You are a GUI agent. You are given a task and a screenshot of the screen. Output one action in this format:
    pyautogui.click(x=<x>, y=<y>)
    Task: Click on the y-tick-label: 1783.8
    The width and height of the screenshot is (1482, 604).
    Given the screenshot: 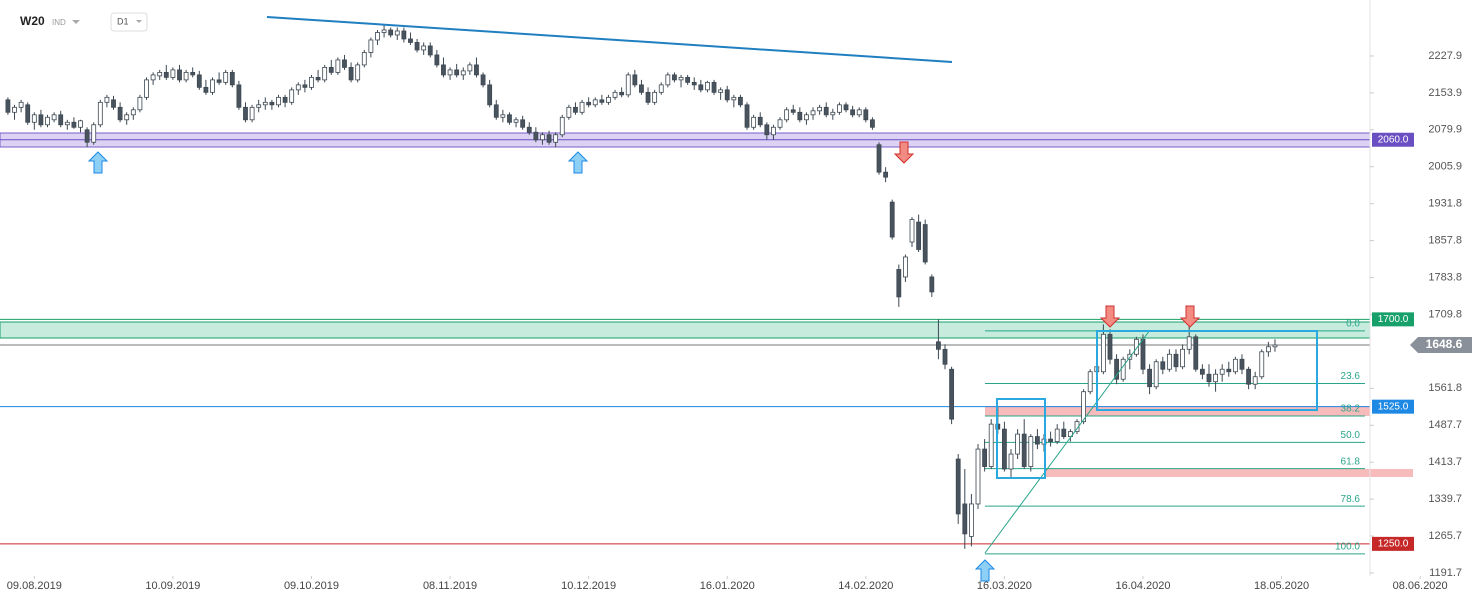 What is the action you would take?
    pyautogui.click(x=1445, y=277)
    